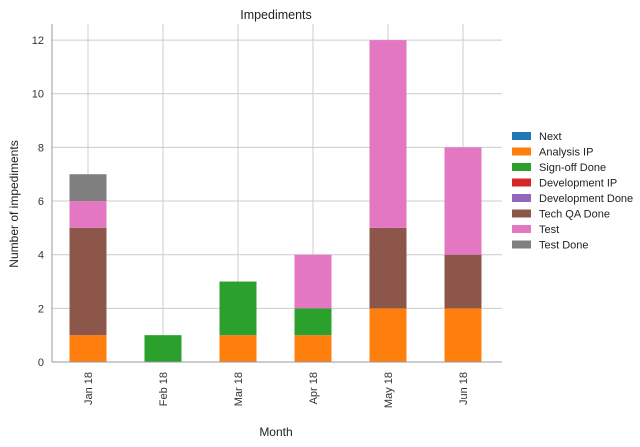  Describe the element at coordinates (38, 41) in the screenshot. I see `y-tick-label: 12` at that location.